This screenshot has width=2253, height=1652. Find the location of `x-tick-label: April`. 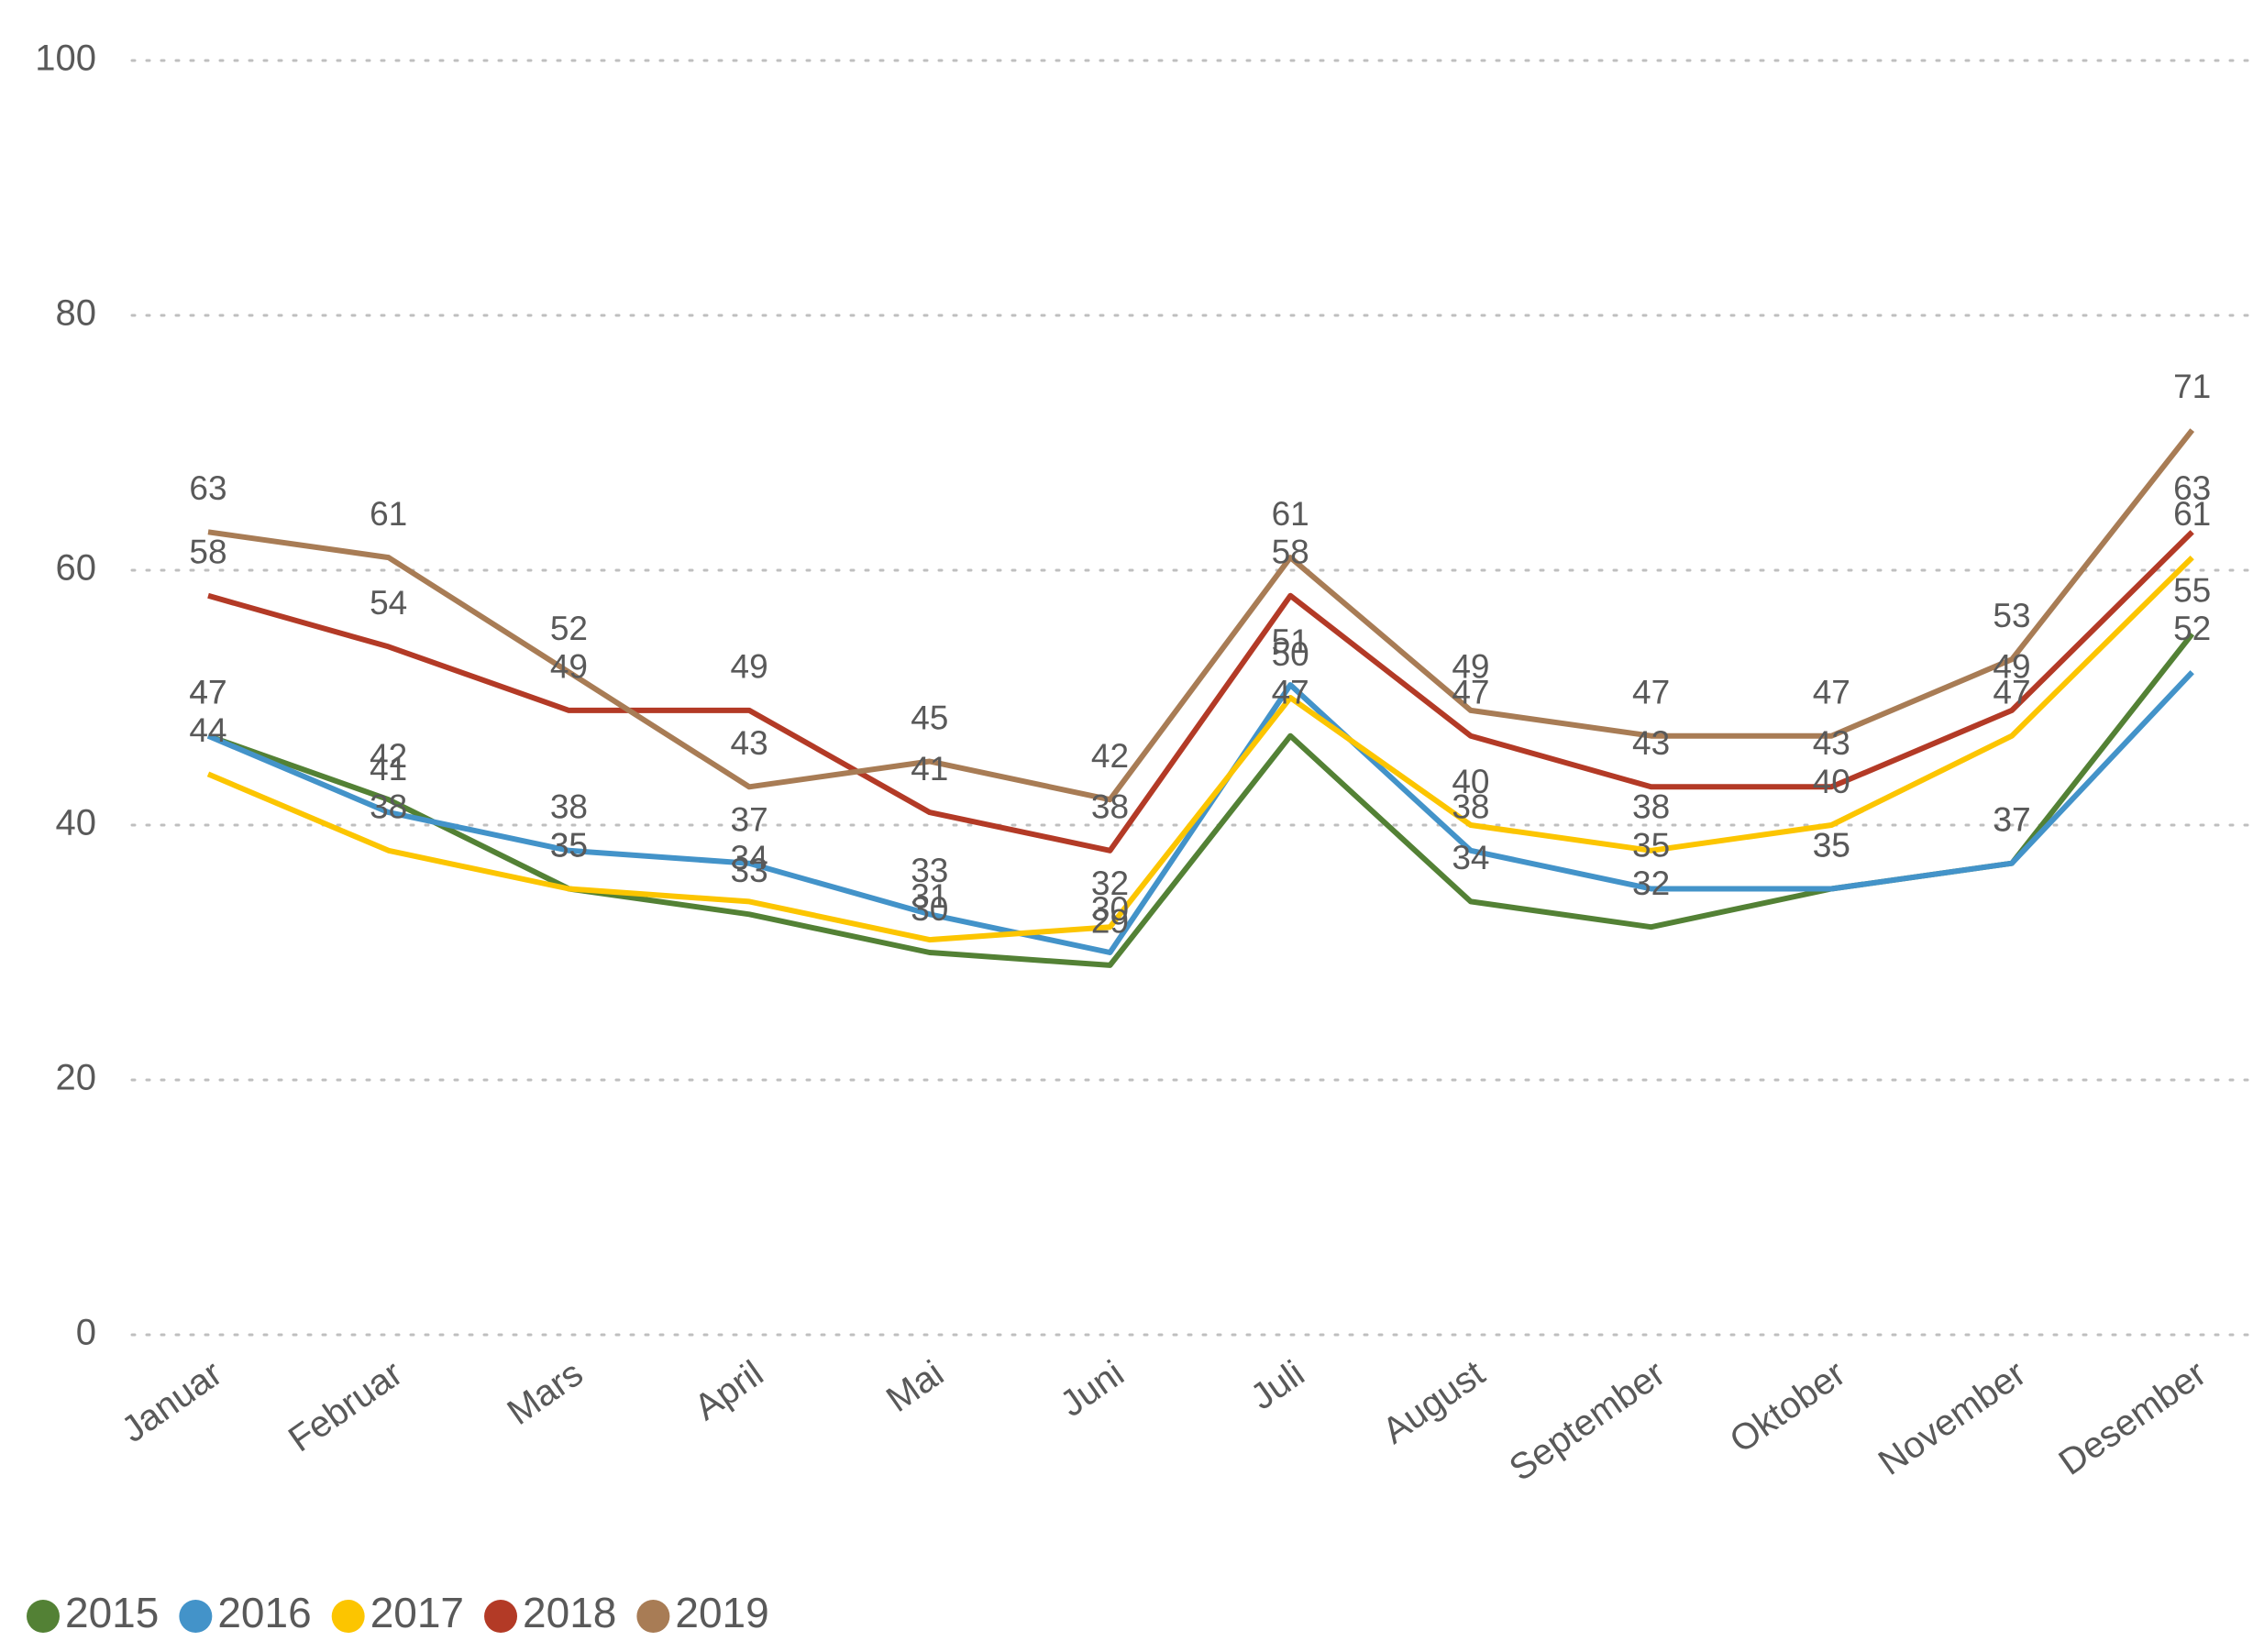

x-tick-label: April is located at coordinates (729, 1390).